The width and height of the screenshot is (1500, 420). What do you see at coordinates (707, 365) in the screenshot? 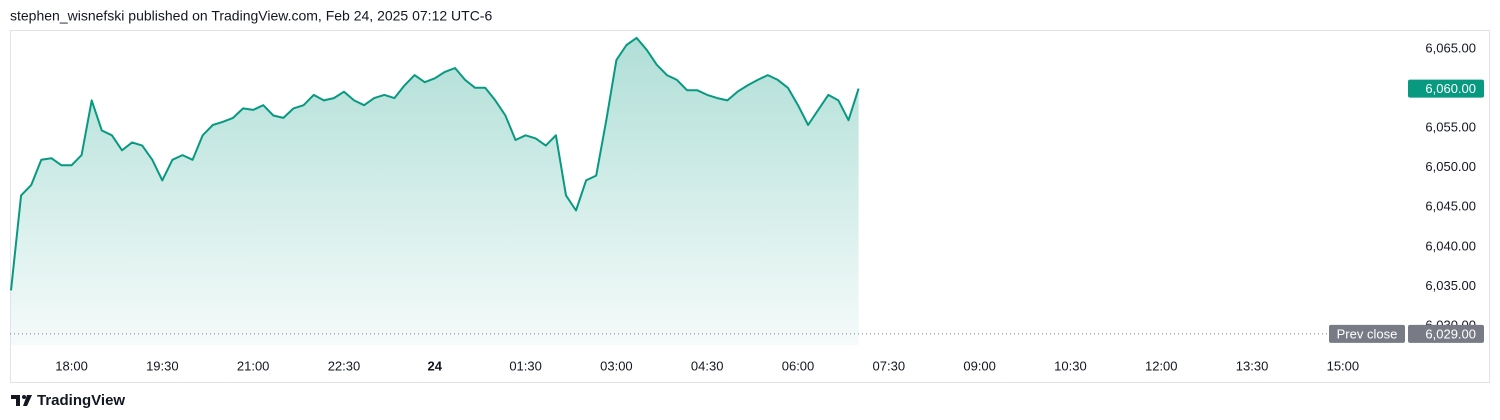
I see `x-tick-label: 04:30` at bounding box center [707, 365].